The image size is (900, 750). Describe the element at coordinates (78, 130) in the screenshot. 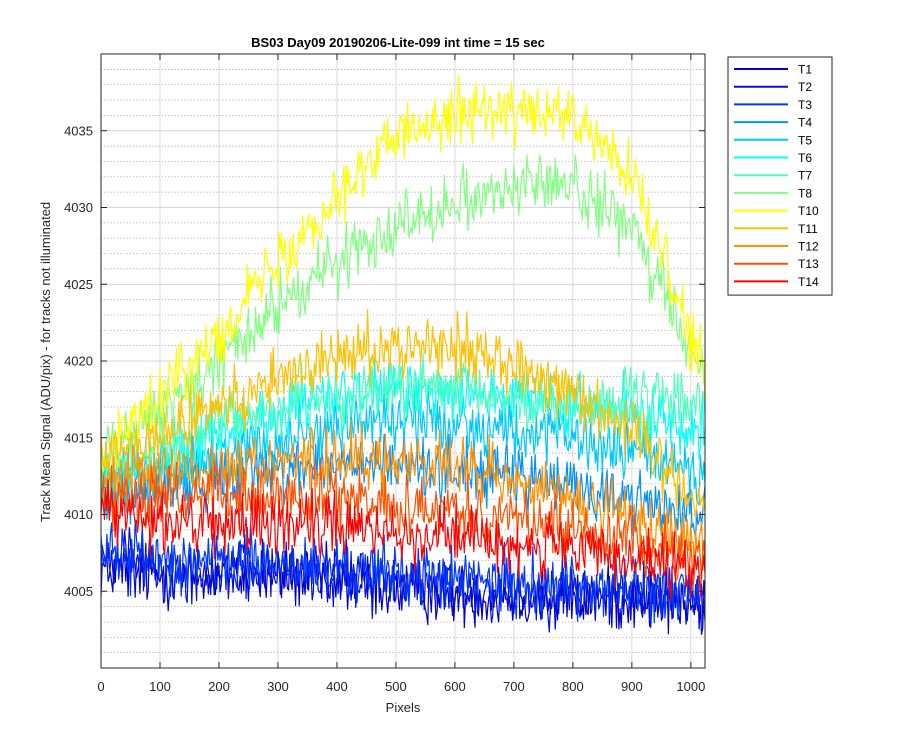

I see `y-tick-label: 4035` at that location.